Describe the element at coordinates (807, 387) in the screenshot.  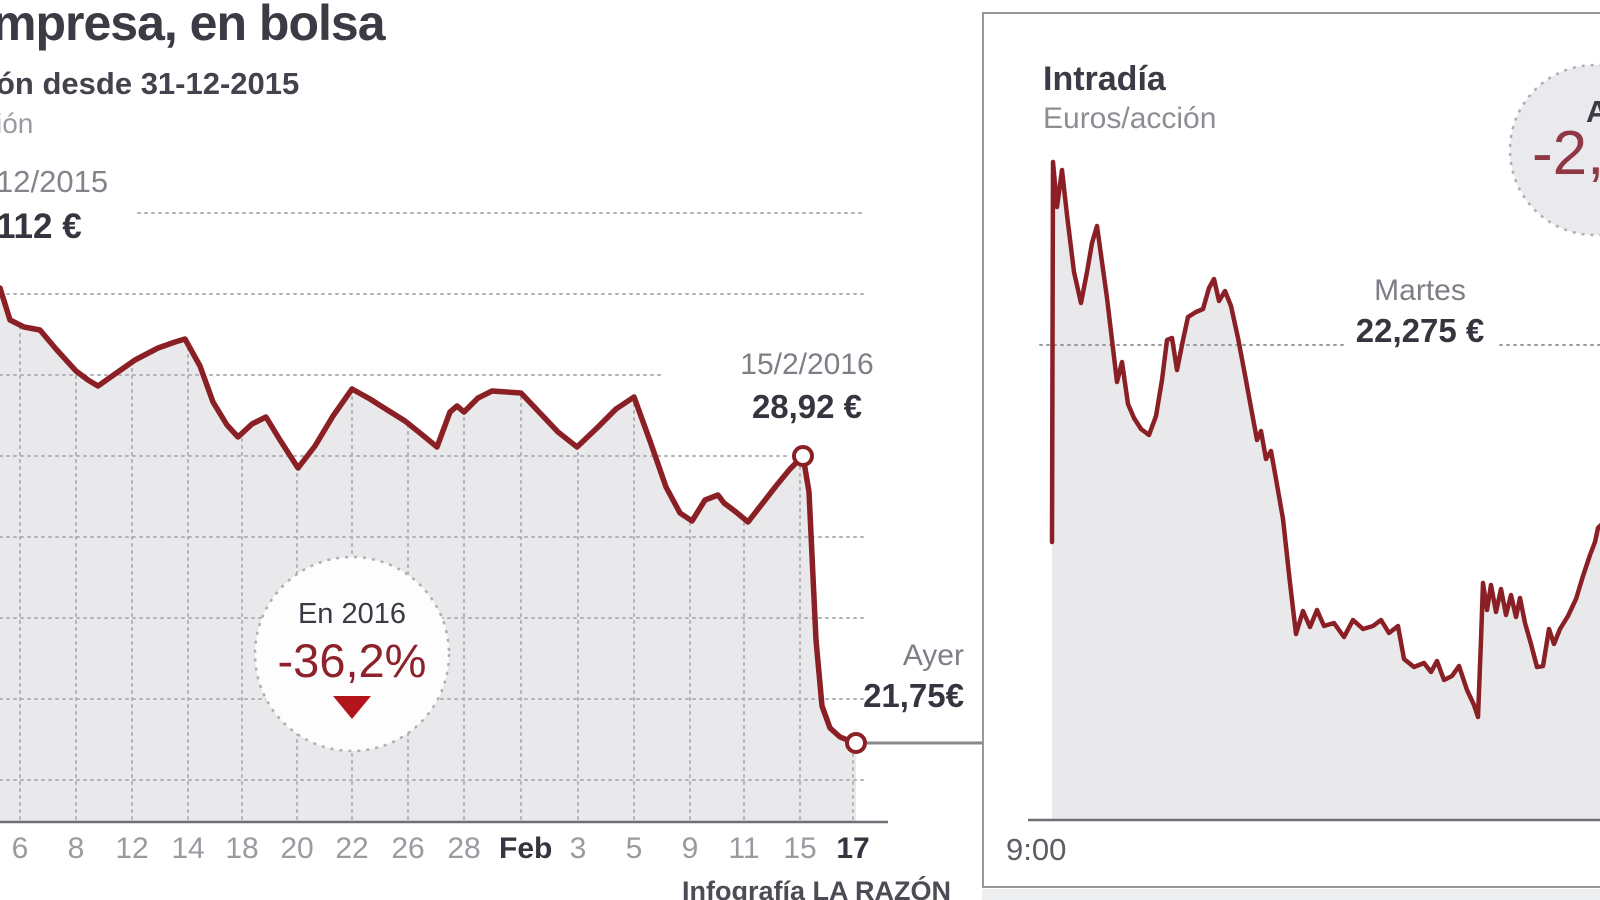
I see `peak-annotation: 15/2/2016 28,92 €` at that location.